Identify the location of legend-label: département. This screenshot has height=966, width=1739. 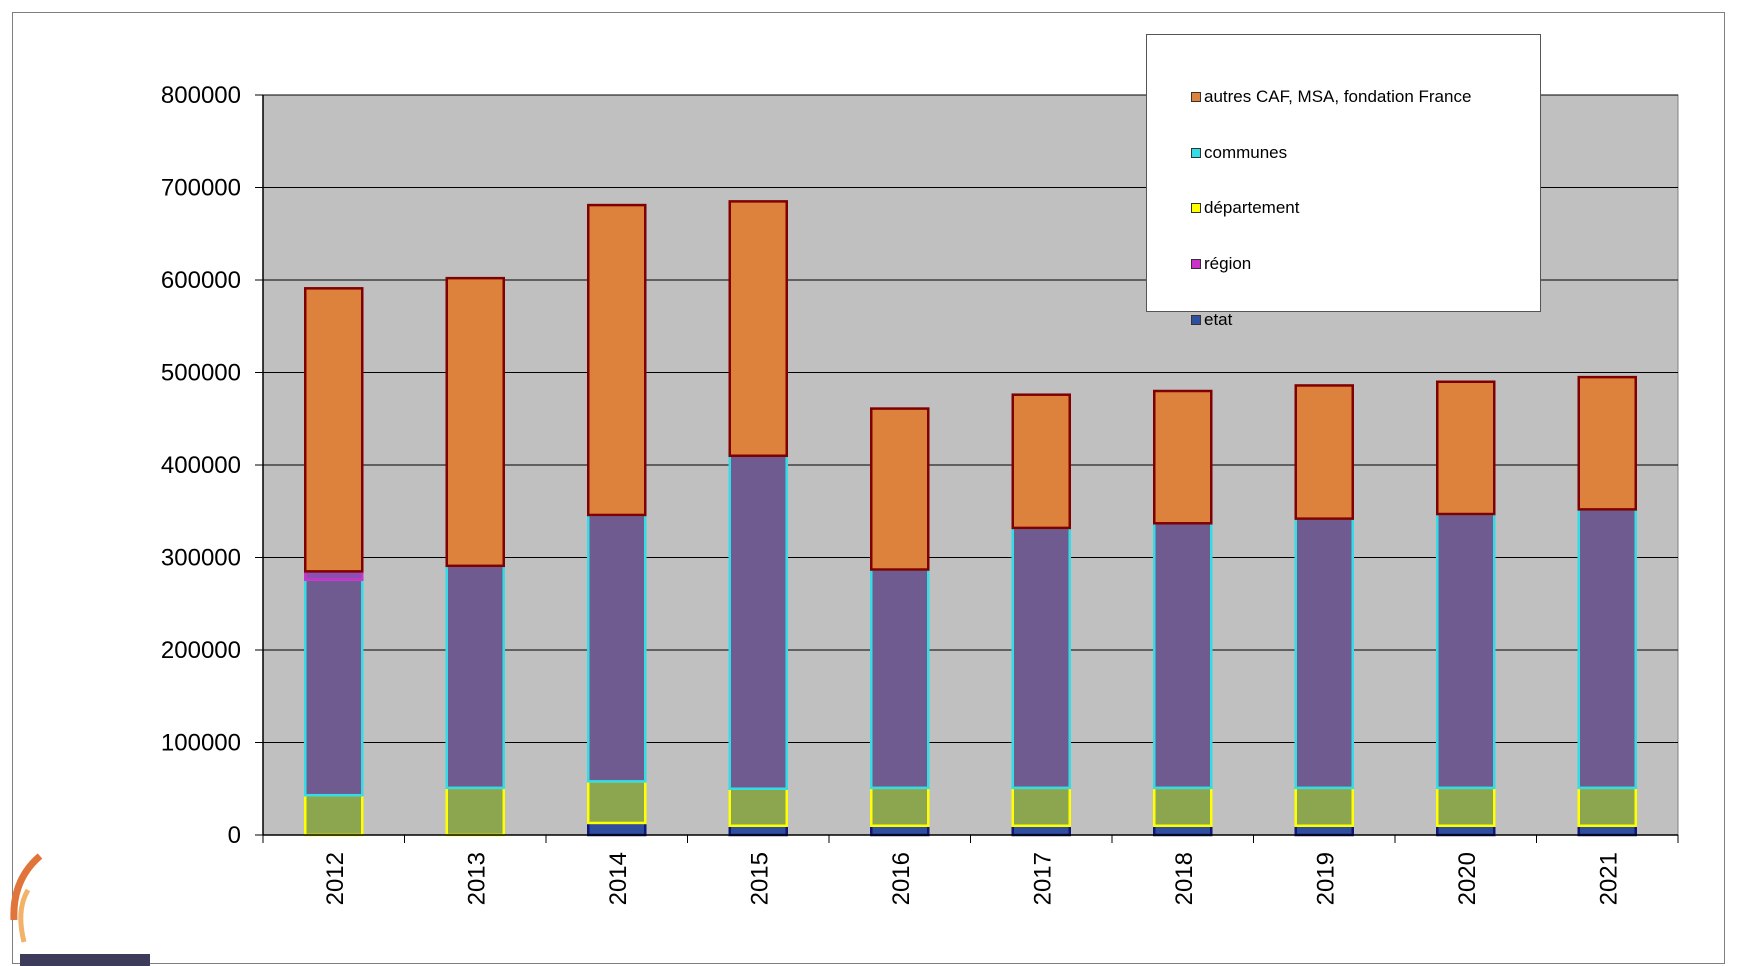
(1252, 207).